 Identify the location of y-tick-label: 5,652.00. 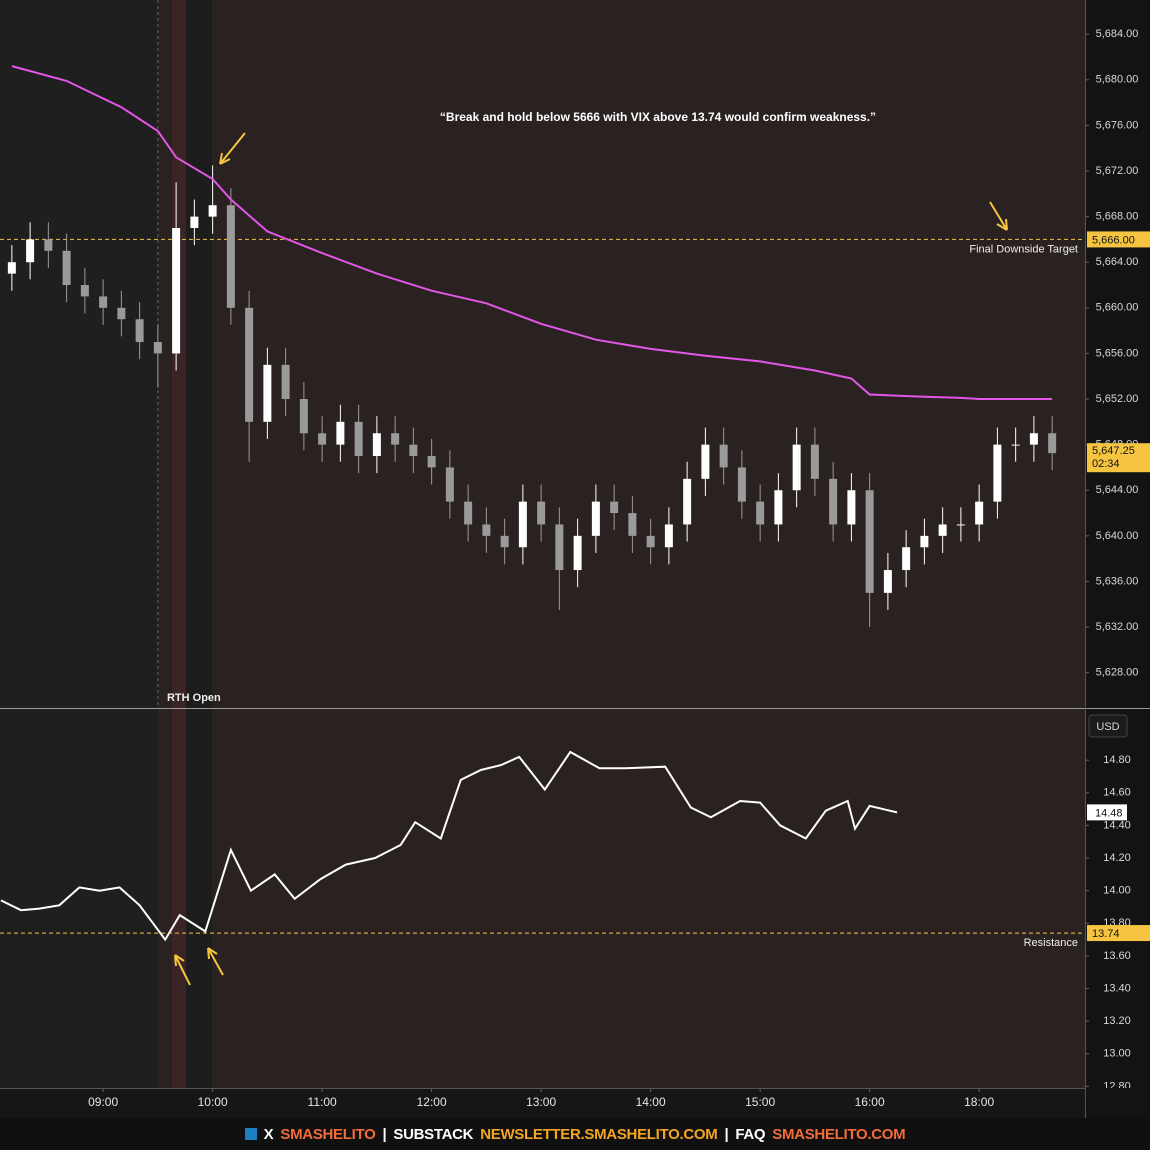
(1117, 399).